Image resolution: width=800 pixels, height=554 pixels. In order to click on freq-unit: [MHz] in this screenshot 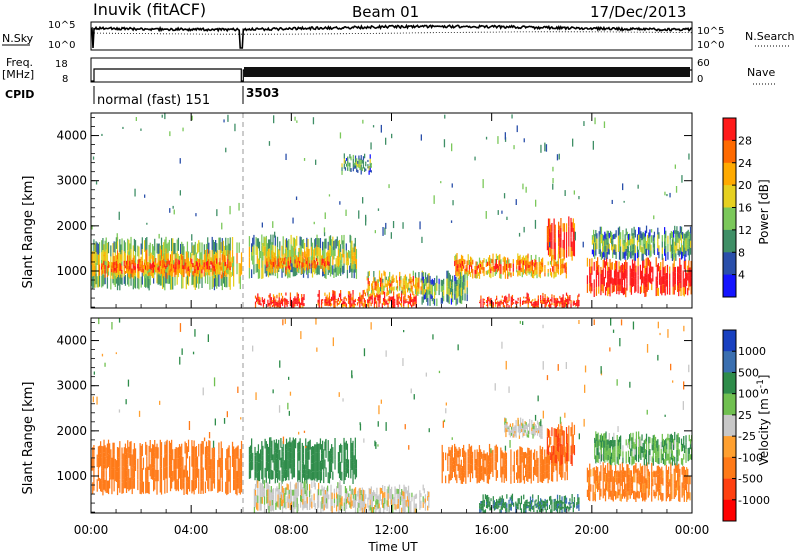, I will do `click(18, 74)`.